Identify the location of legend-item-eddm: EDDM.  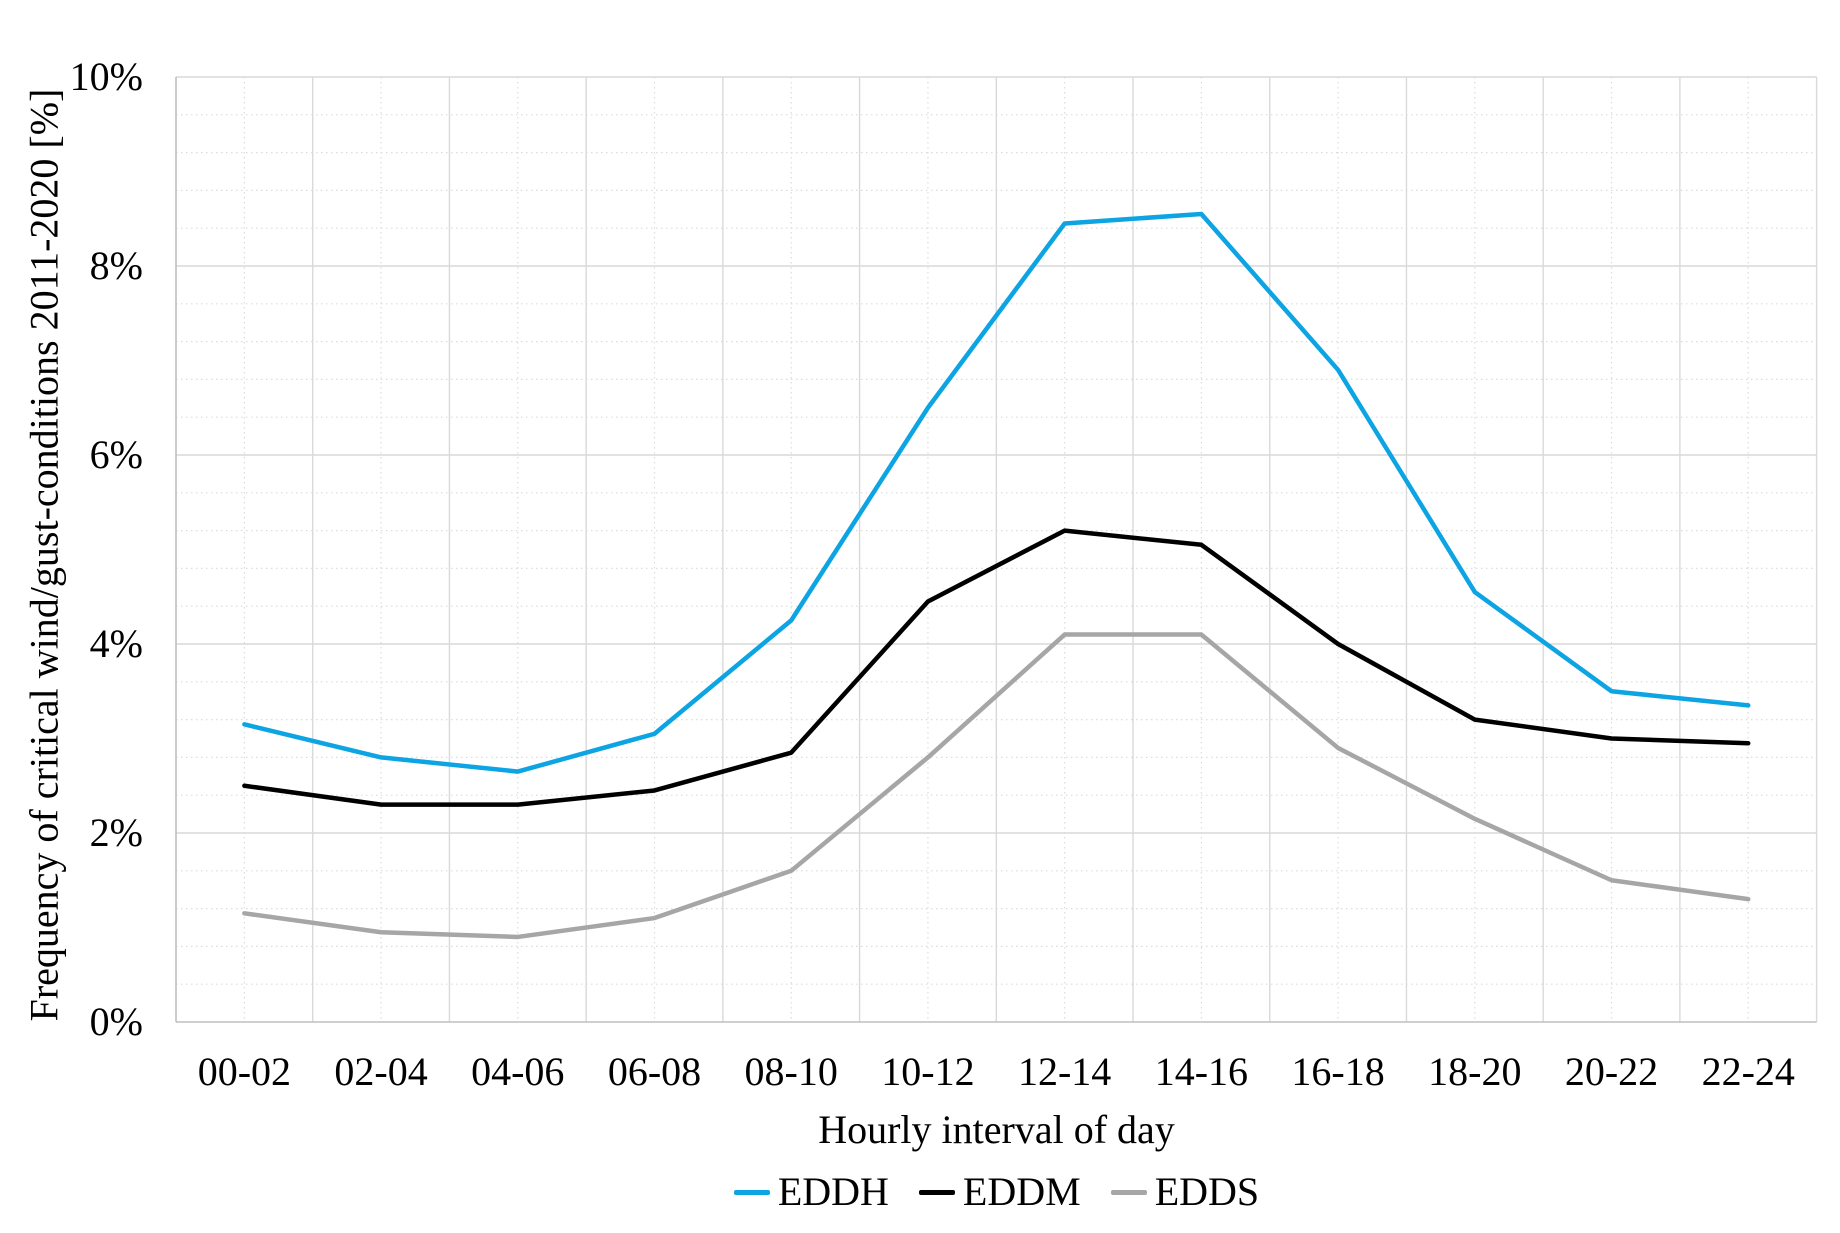
(999, 1191).